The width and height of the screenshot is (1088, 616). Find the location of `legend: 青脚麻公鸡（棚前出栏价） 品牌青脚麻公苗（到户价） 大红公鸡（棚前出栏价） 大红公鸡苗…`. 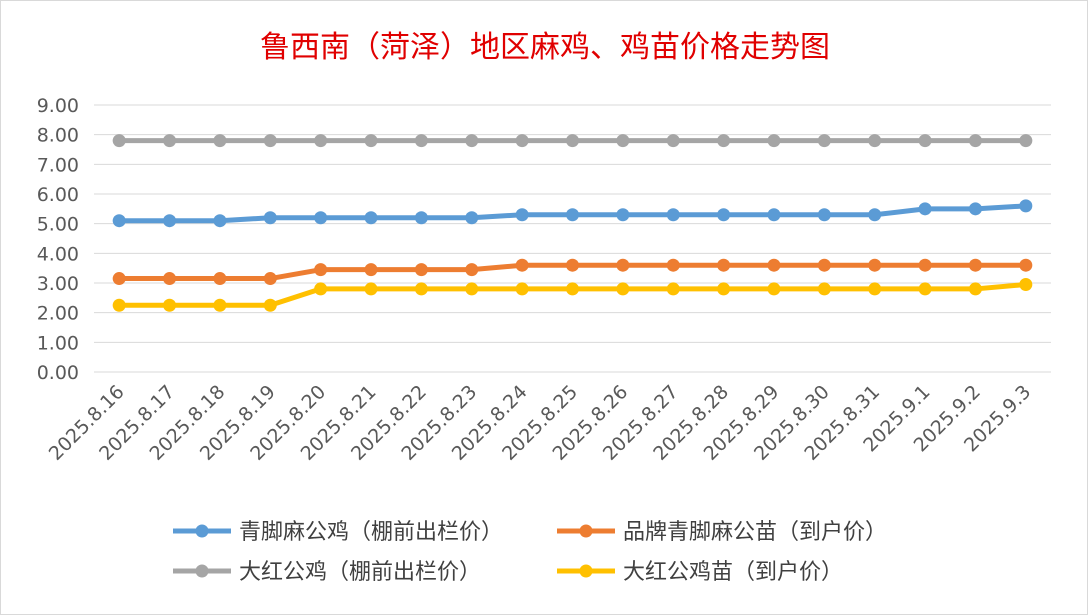

legend: 青脚麻公鸡（棚前出栏价） 品牌青脚麻公苗（到户价） 大红公鸡（棚前出栏价） 大红公鸡苗… is located at coordinates (530, 552).